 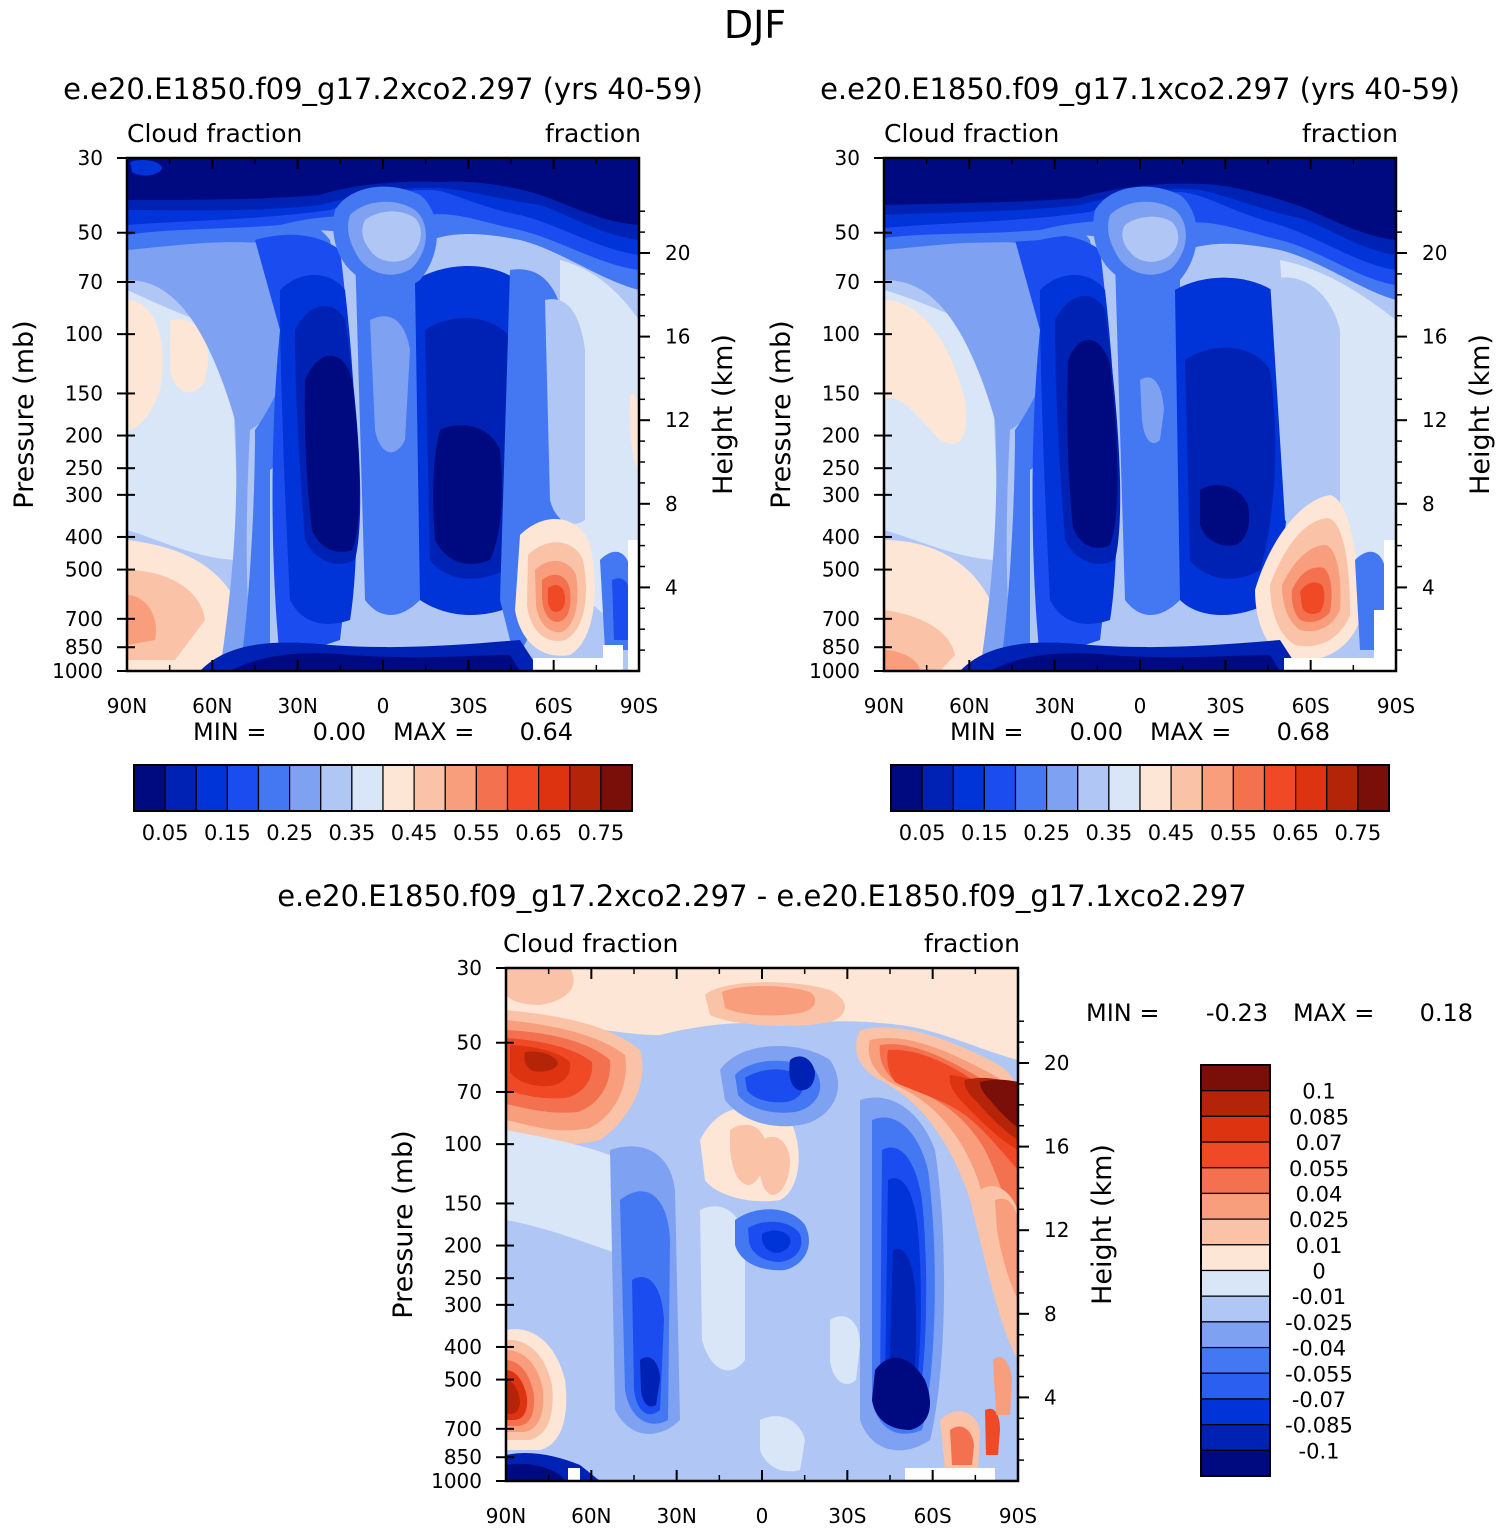 What do you see at coordinates (591, 1516) in the screenshot?
I see `diff-xtick-label: 60N` at bounding box center [591, 1516].